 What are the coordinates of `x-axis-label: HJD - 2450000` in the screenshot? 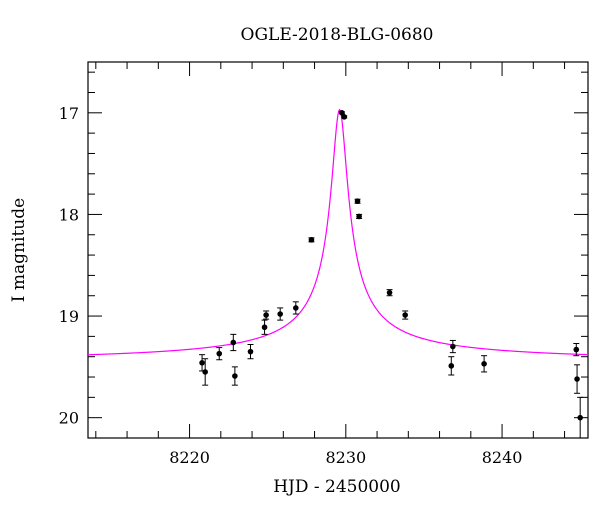 It's located at (337, 487).